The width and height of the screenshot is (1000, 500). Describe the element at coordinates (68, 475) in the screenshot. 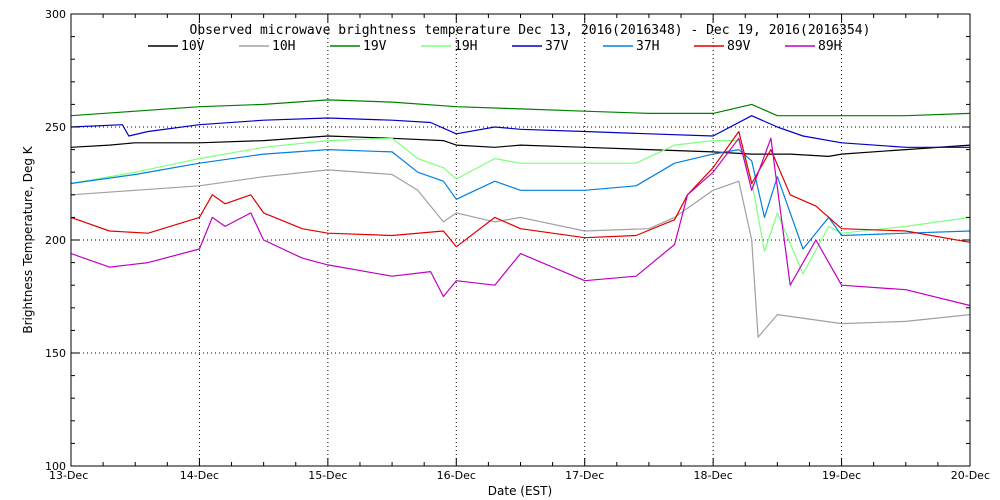

I see `x-tick-label: 13-Dec` at that location.